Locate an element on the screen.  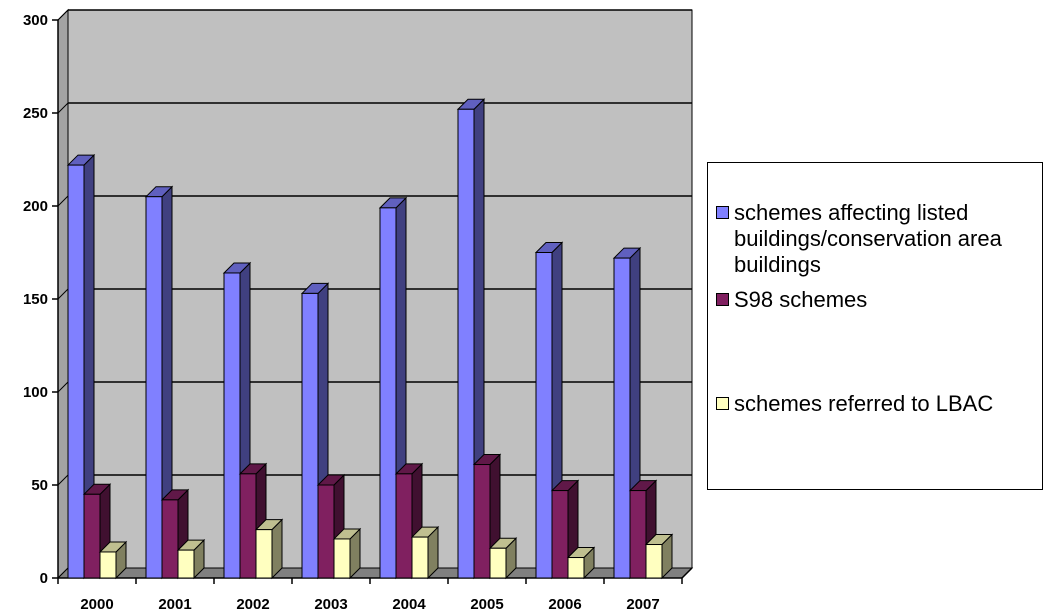
x-tick-label: 2007 is located at coordinates (642, 604).